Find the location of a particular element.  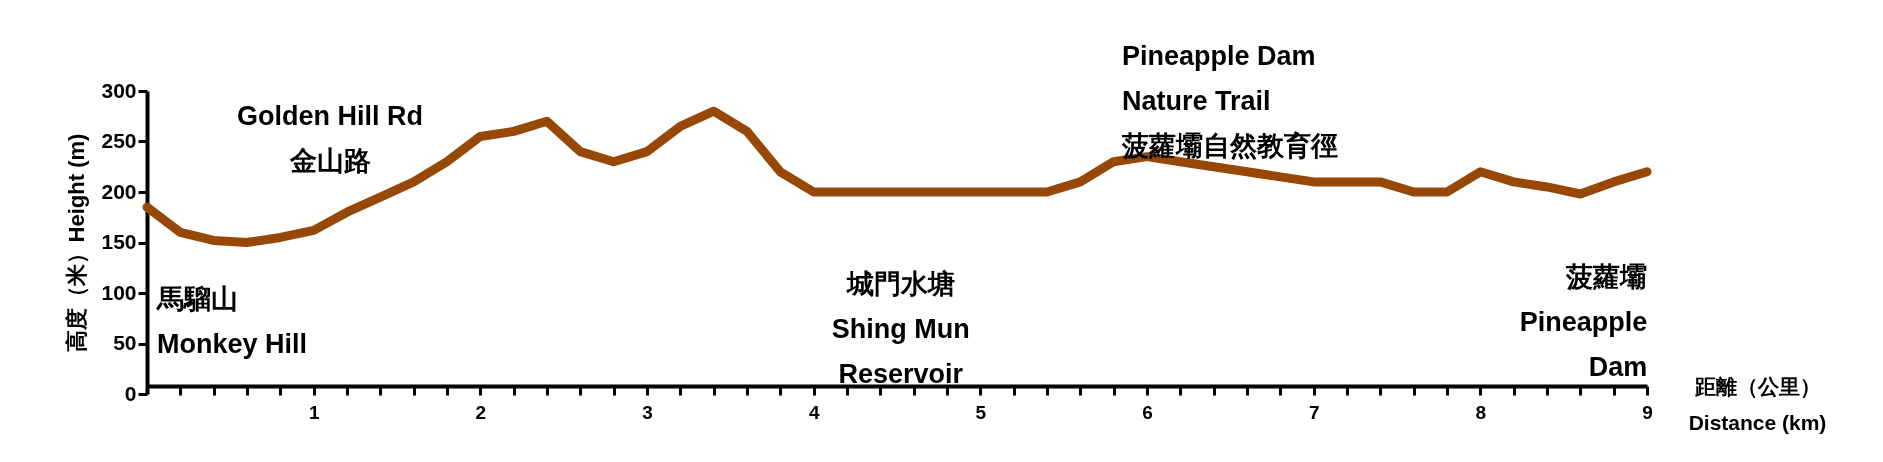

annotation: Golden Hill Rd 金山路 is located at coordinates (330, 139).